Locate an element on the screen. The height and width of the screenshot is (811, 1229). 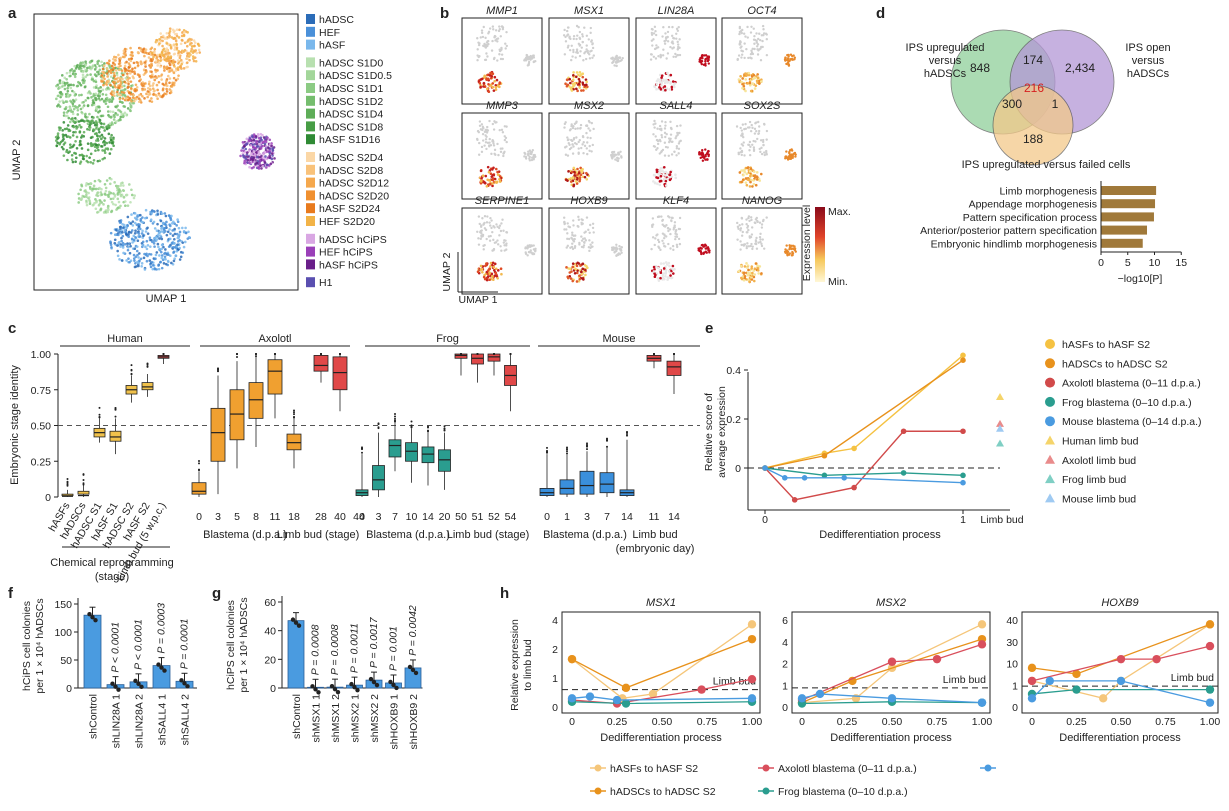
legend-label: hADSC S2D20 is located at coordinates (354, 196).